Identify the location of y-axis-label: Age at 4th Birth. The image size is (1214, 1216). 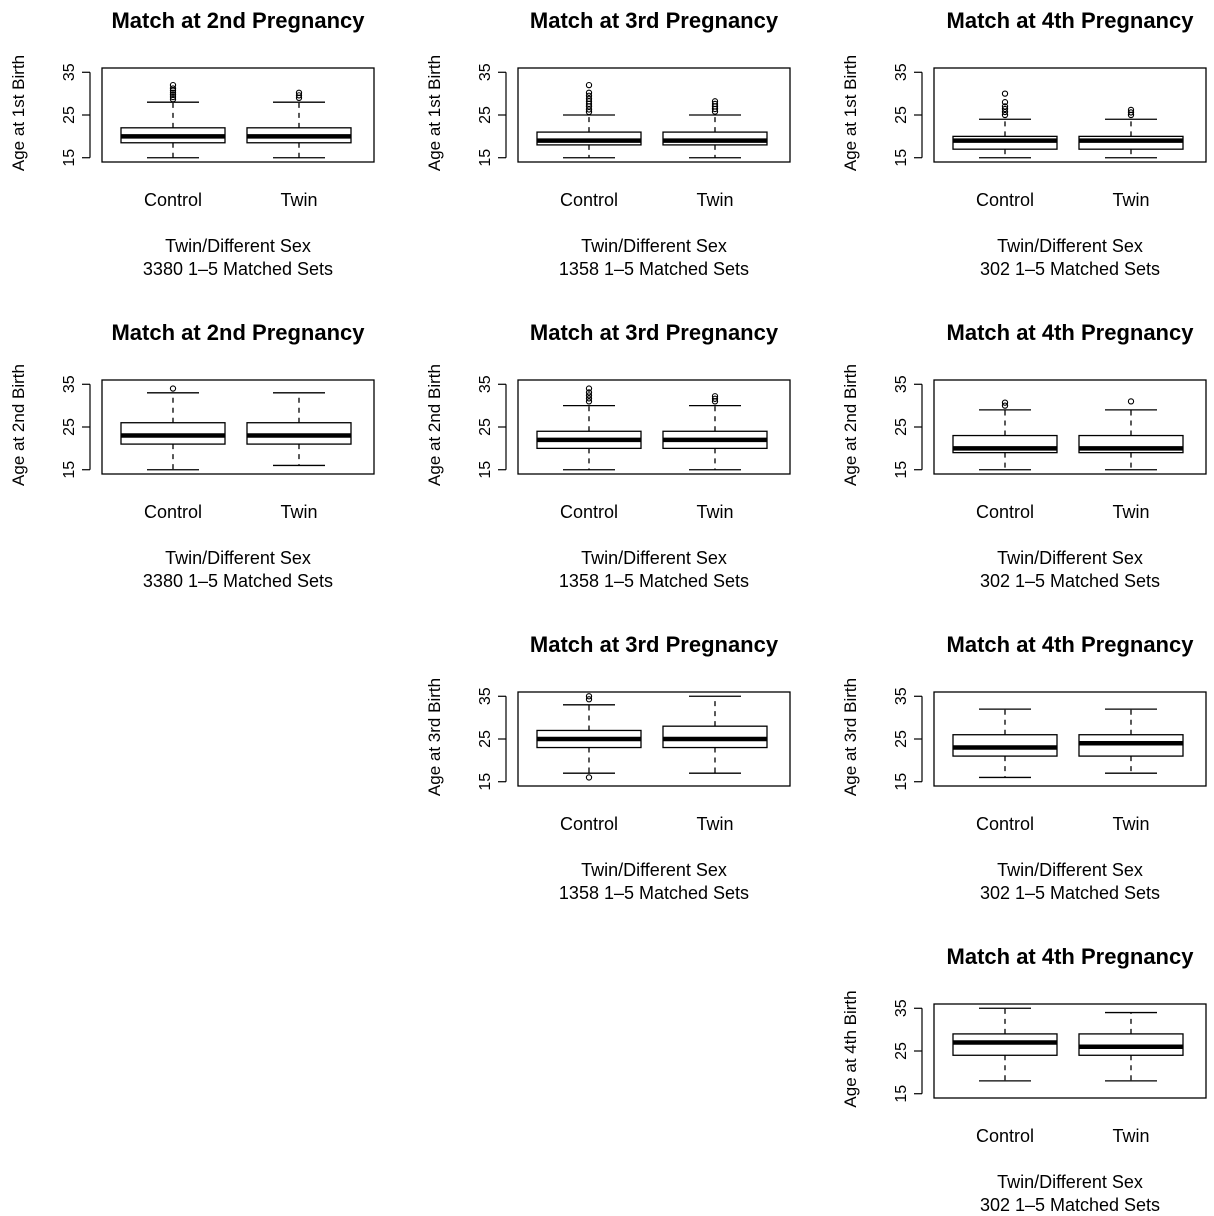
(850, 1048).